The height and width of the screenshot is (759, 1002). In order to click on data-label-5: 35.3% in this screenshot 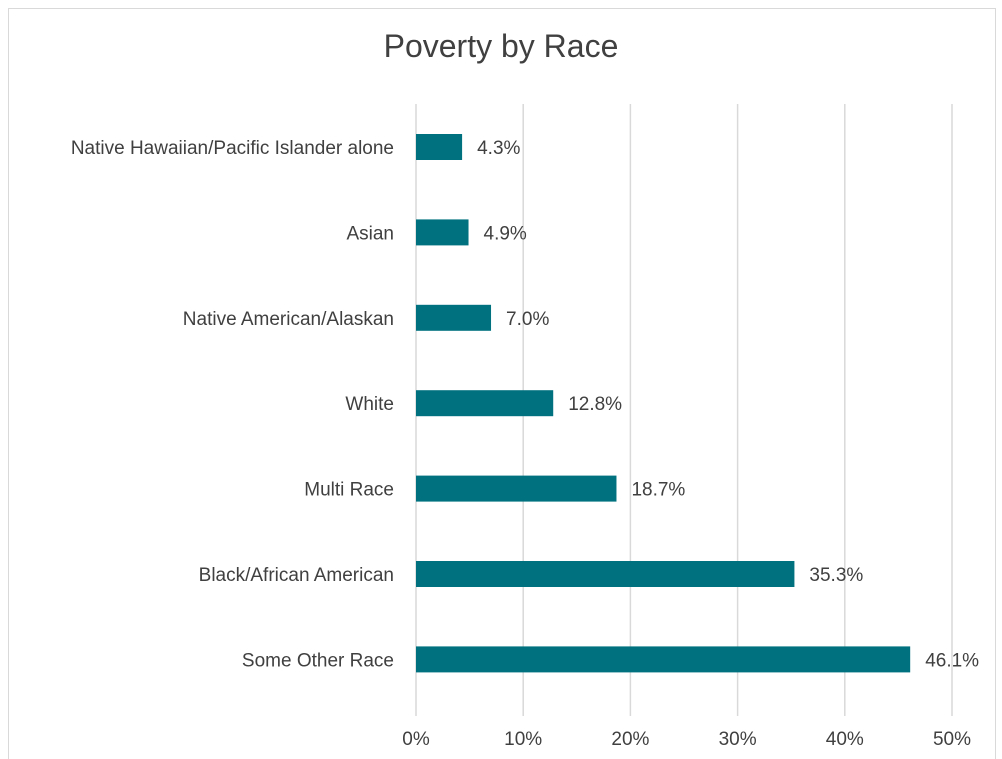, I will do `click(836, 575)`.